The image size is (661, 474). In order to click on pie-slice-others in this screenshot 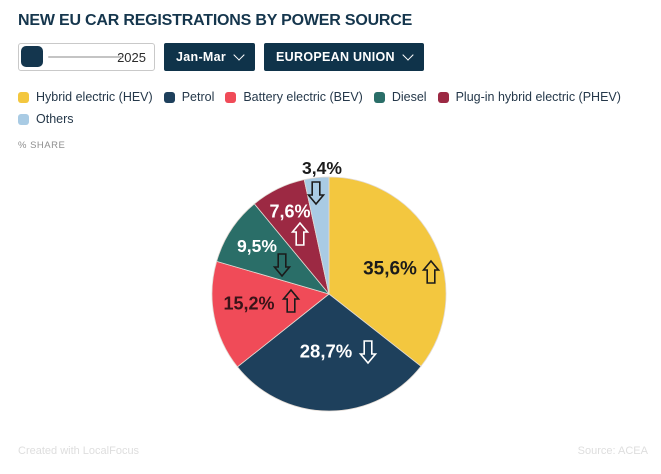, I will do `click(316, 235)`.